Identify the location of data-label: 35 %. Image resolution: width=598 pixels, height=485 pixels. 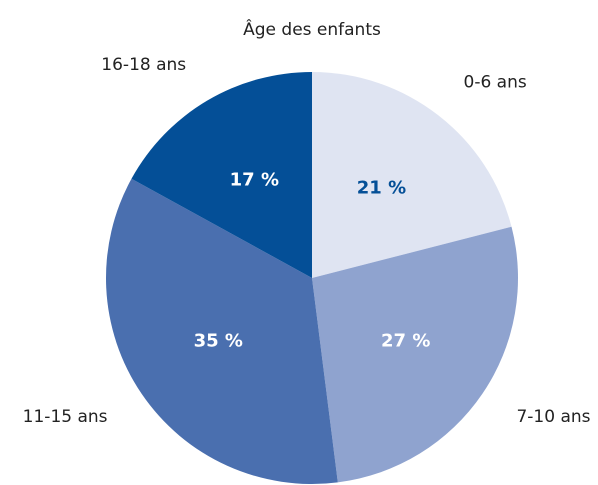
(218, 341).